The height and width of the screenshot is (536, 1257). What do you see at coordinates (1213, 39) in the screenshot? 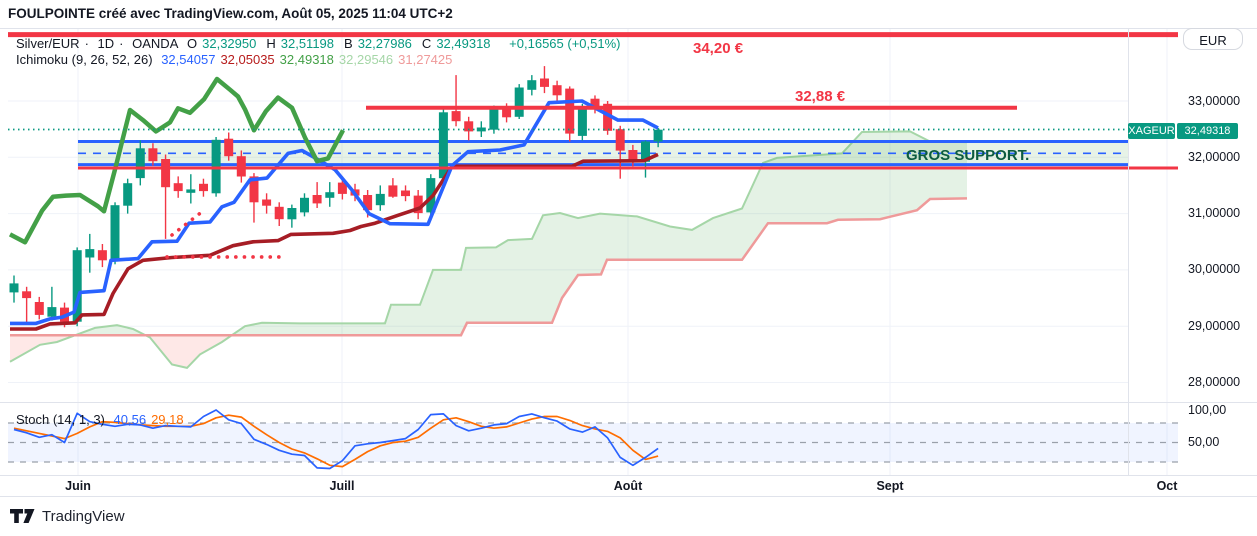
I see `currency-button: EUR` at bounding box center [1213, 39].